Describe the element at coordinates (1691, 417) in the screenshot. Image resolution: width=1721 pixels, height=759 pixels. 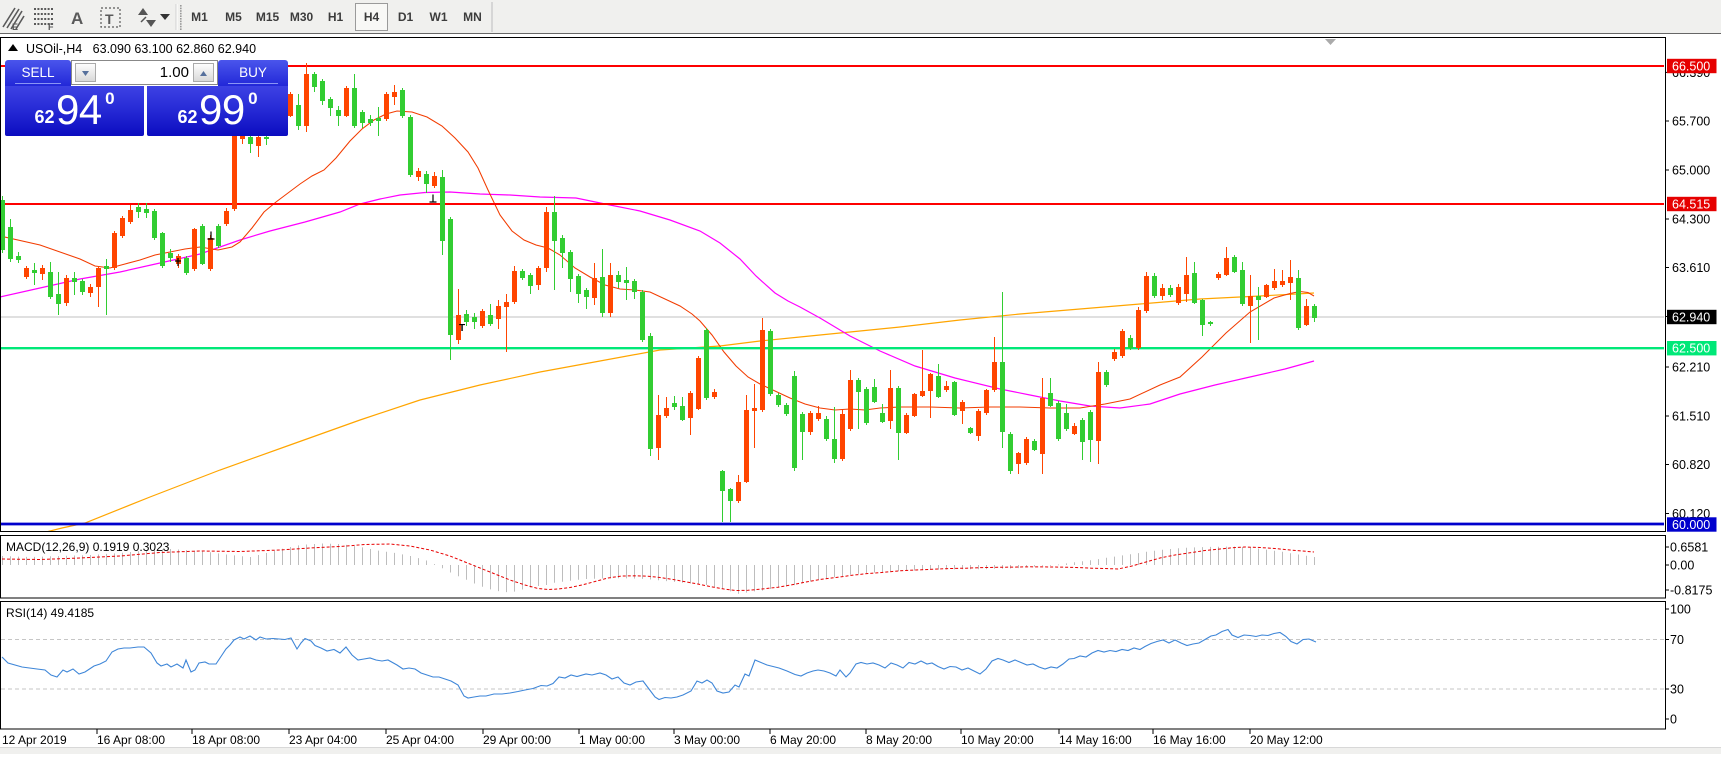
I see `svg-text: 61.510` at that location.